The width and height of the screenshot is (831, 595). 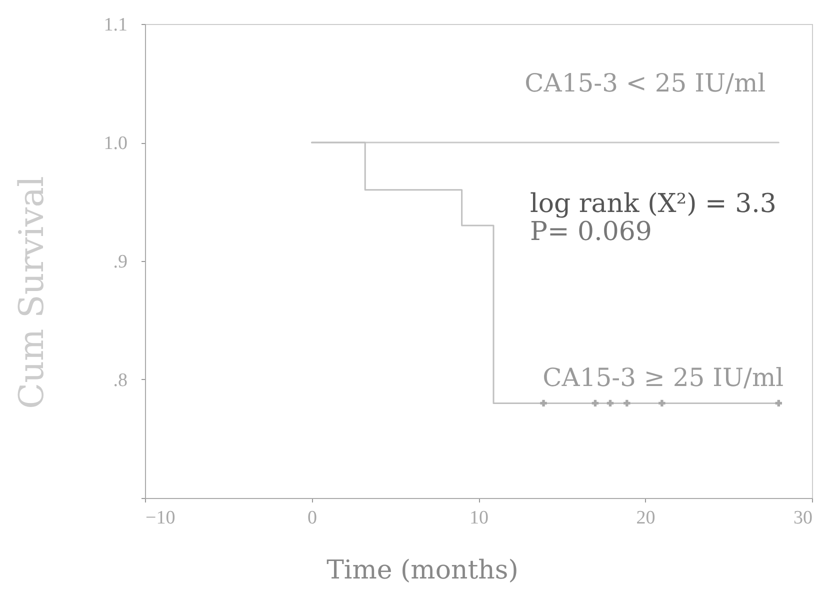 I want to click on y-tick-label: .8, so click(x=120, y=380).